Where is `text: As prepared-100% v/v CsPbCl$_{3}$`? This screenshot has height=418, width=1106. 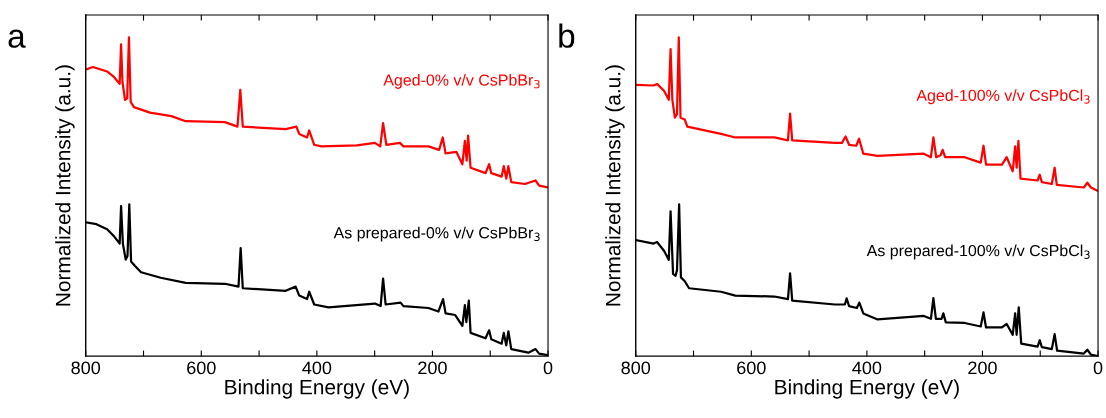
text: As prepared-100% v/v CsPbCl$_{3}$ is located at coordinates (978, 252).